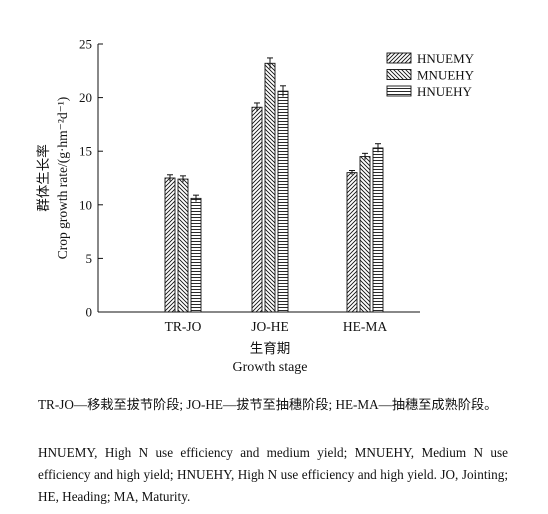  Describe the element at coordinates (283, 201) in the screenshot. I see `bar-hnuehy-jo-he` at that location.